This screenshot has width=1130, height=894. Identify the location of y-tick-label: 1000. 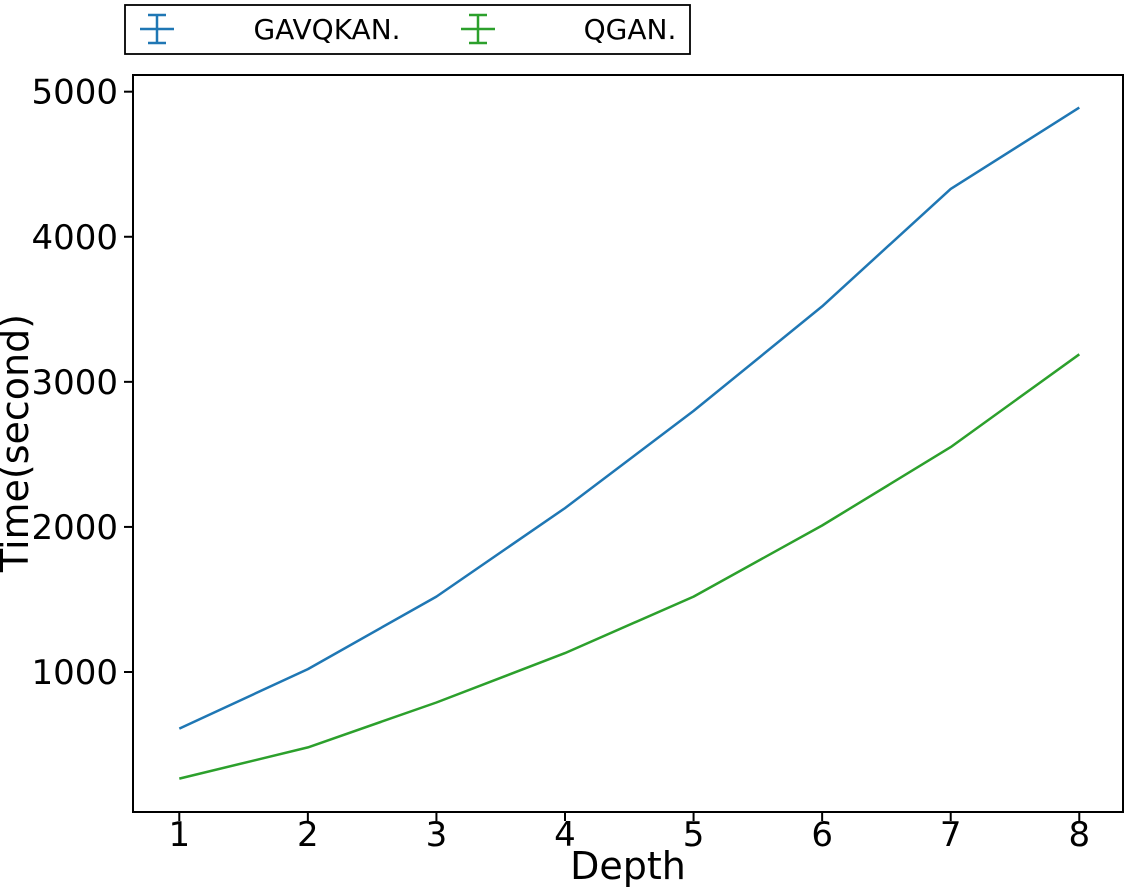
(74, 673).